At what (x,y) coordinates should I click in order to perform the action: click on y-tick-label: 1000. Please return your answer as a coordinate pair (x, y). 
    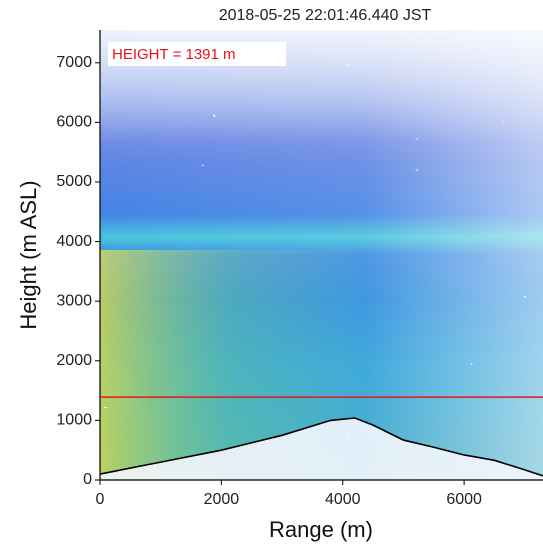
    Looking at the image, I should click on (74, 420).